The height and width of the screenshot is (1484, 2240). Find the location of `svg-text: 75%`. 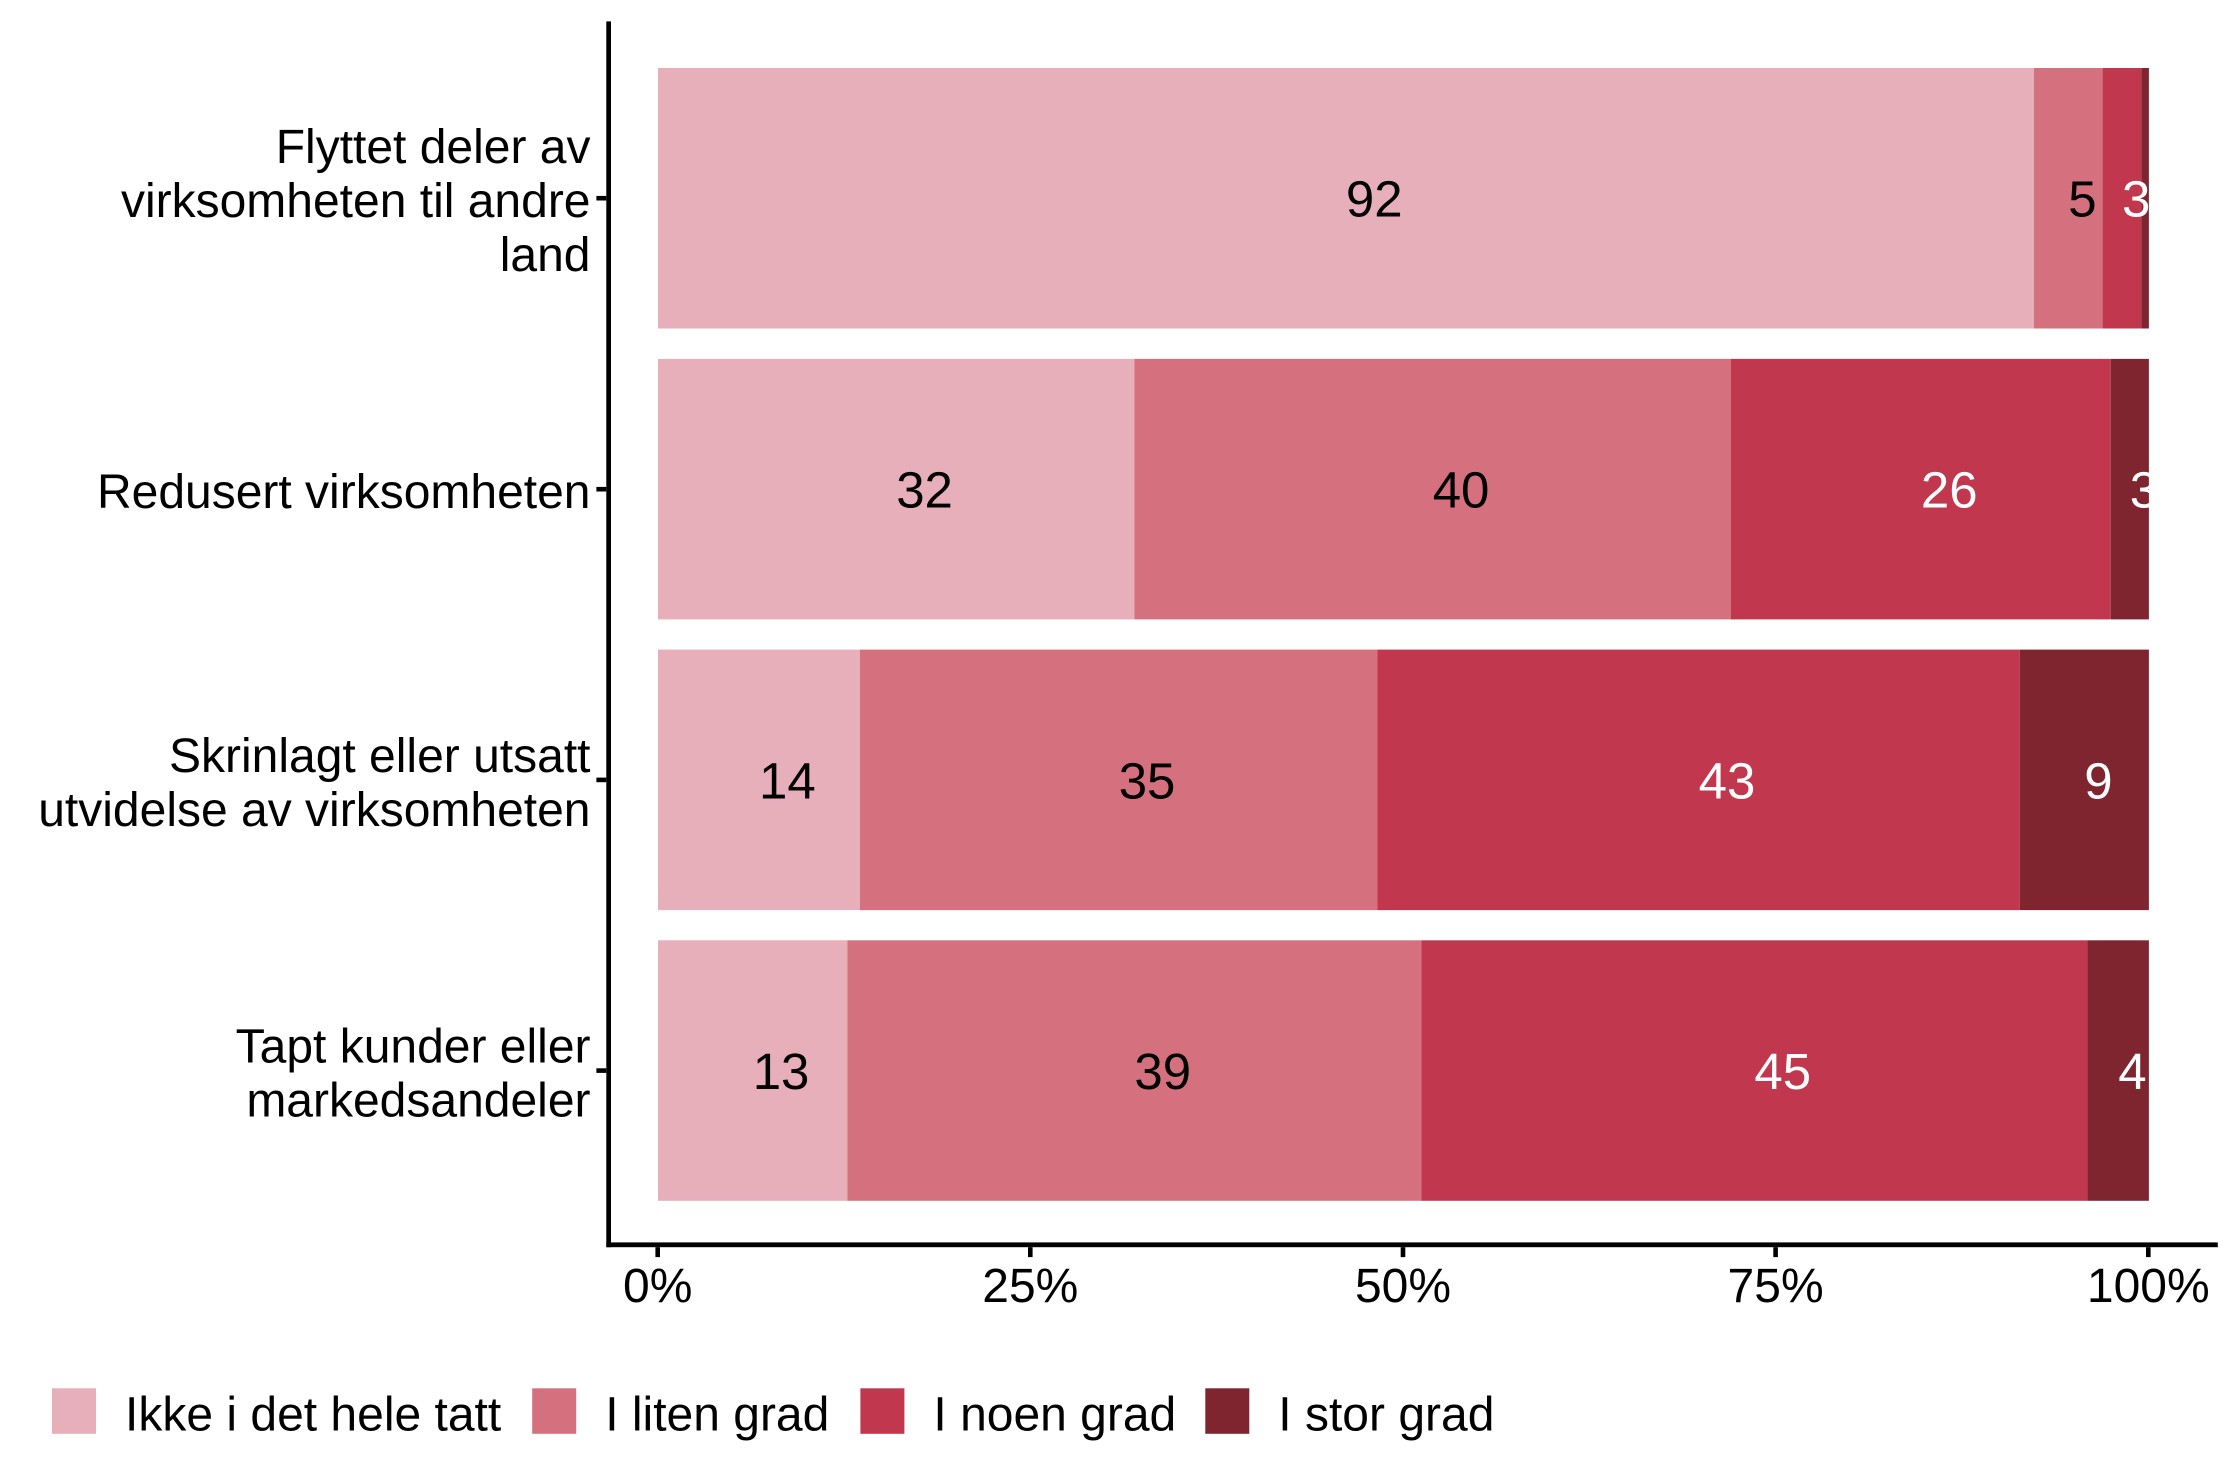

svg-text: 75% is located at coordinates (1776, 1286).